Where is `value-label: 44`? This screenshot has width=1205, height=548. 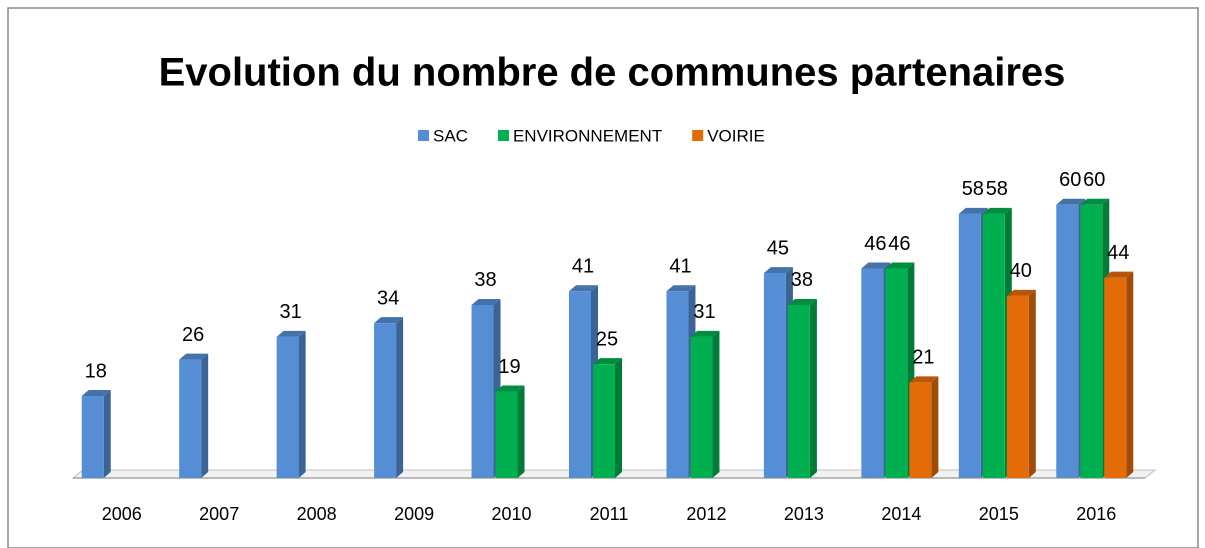 value-label: 44 is located at coordinates (1118, 253).